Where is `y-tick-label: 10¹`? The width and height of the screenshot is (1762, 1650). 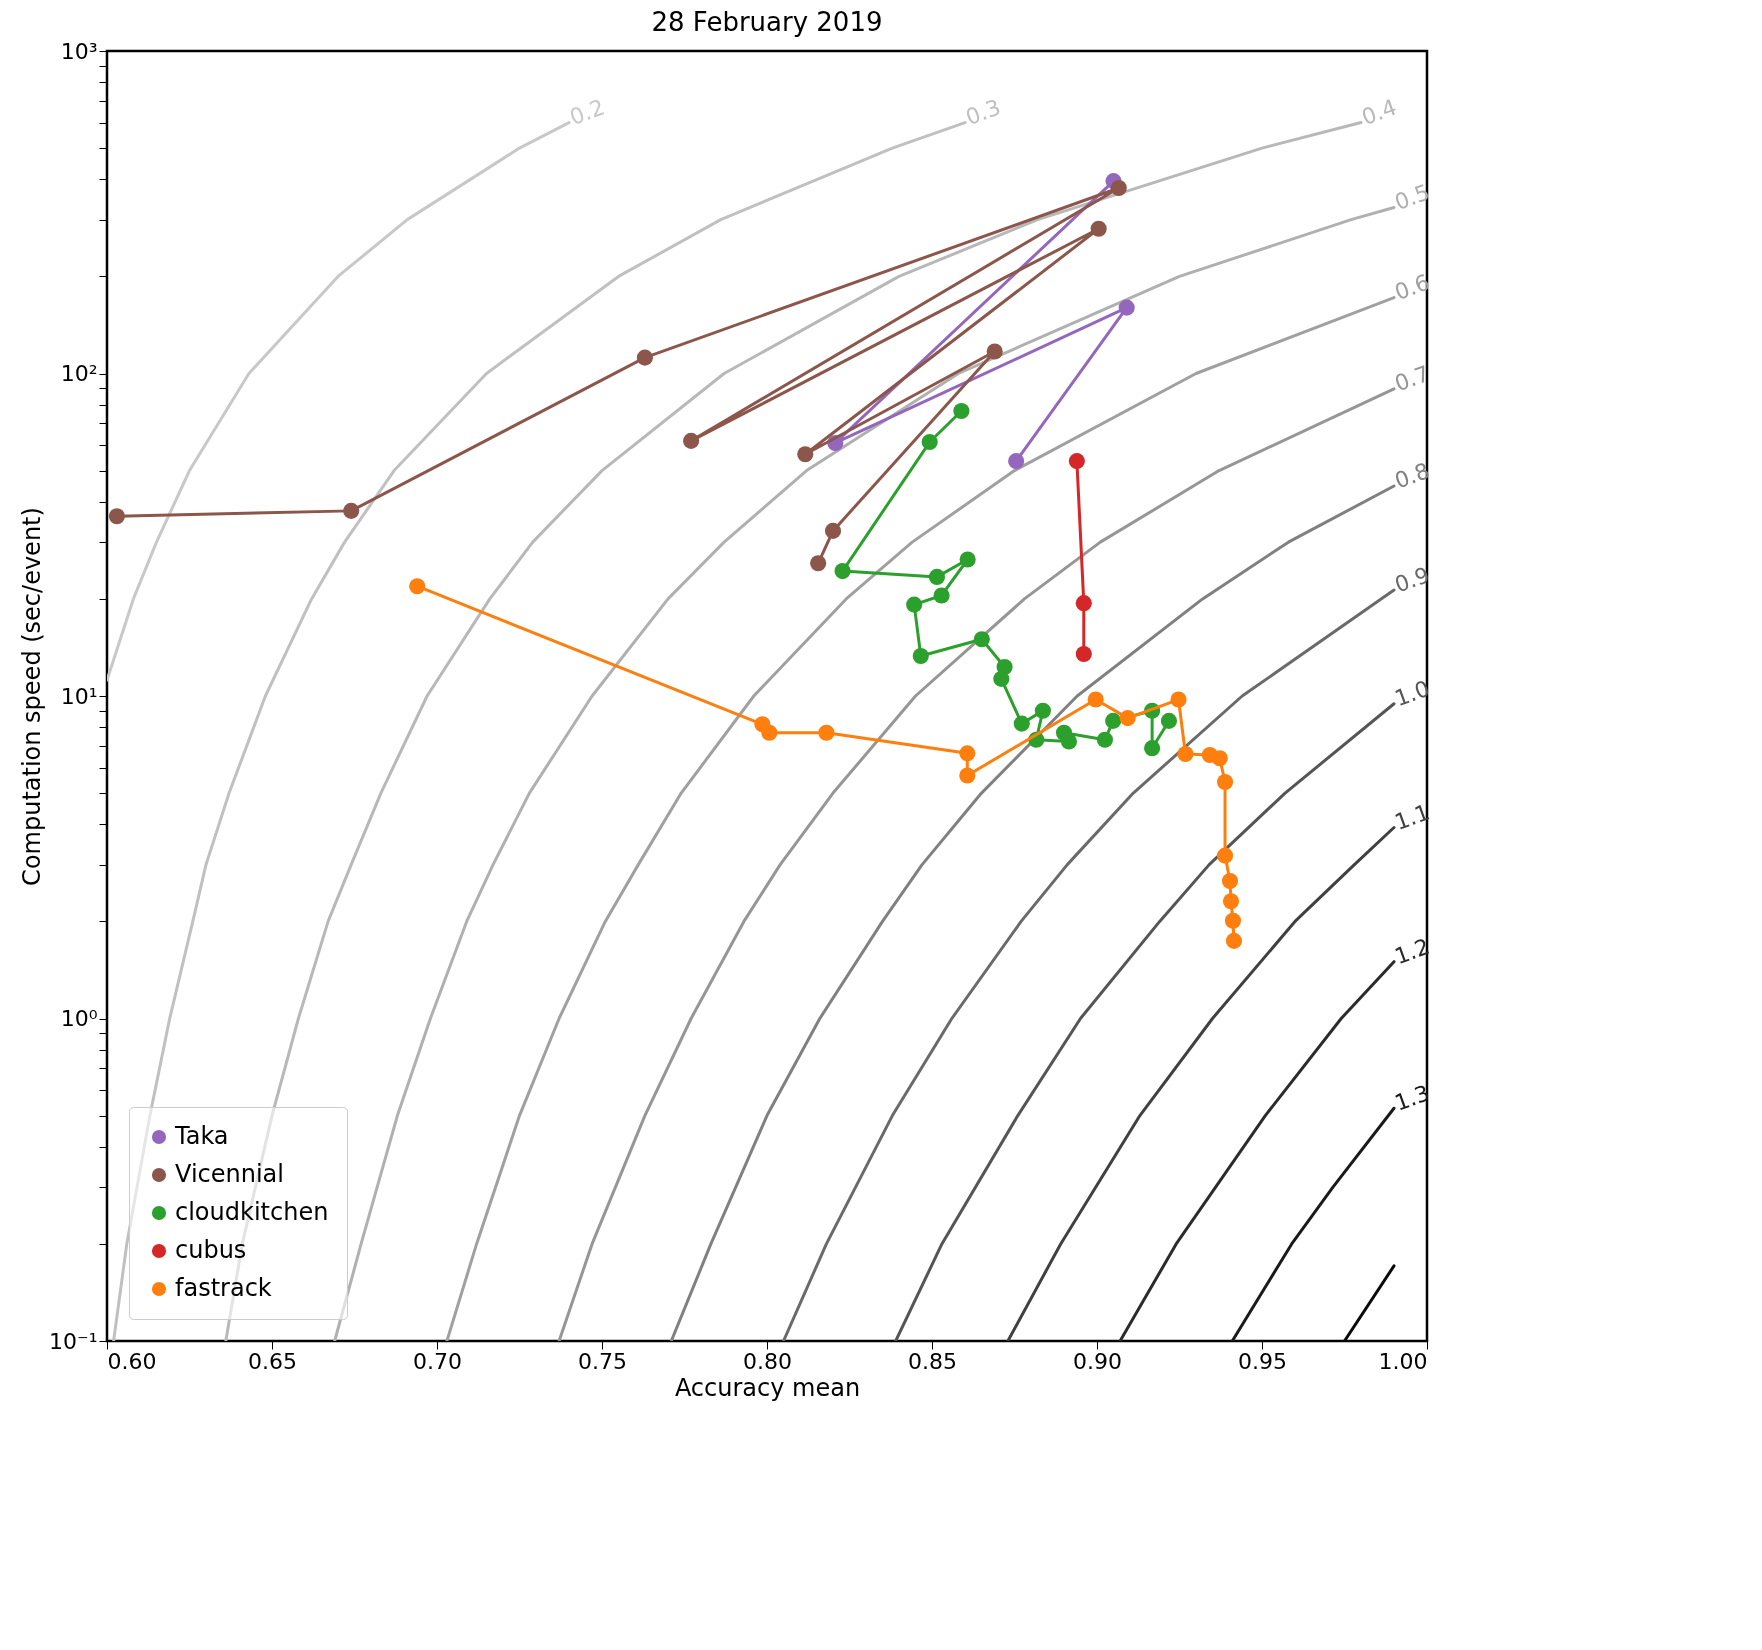 y-tick-label: 10¹ is located at coordinates (79, 696).